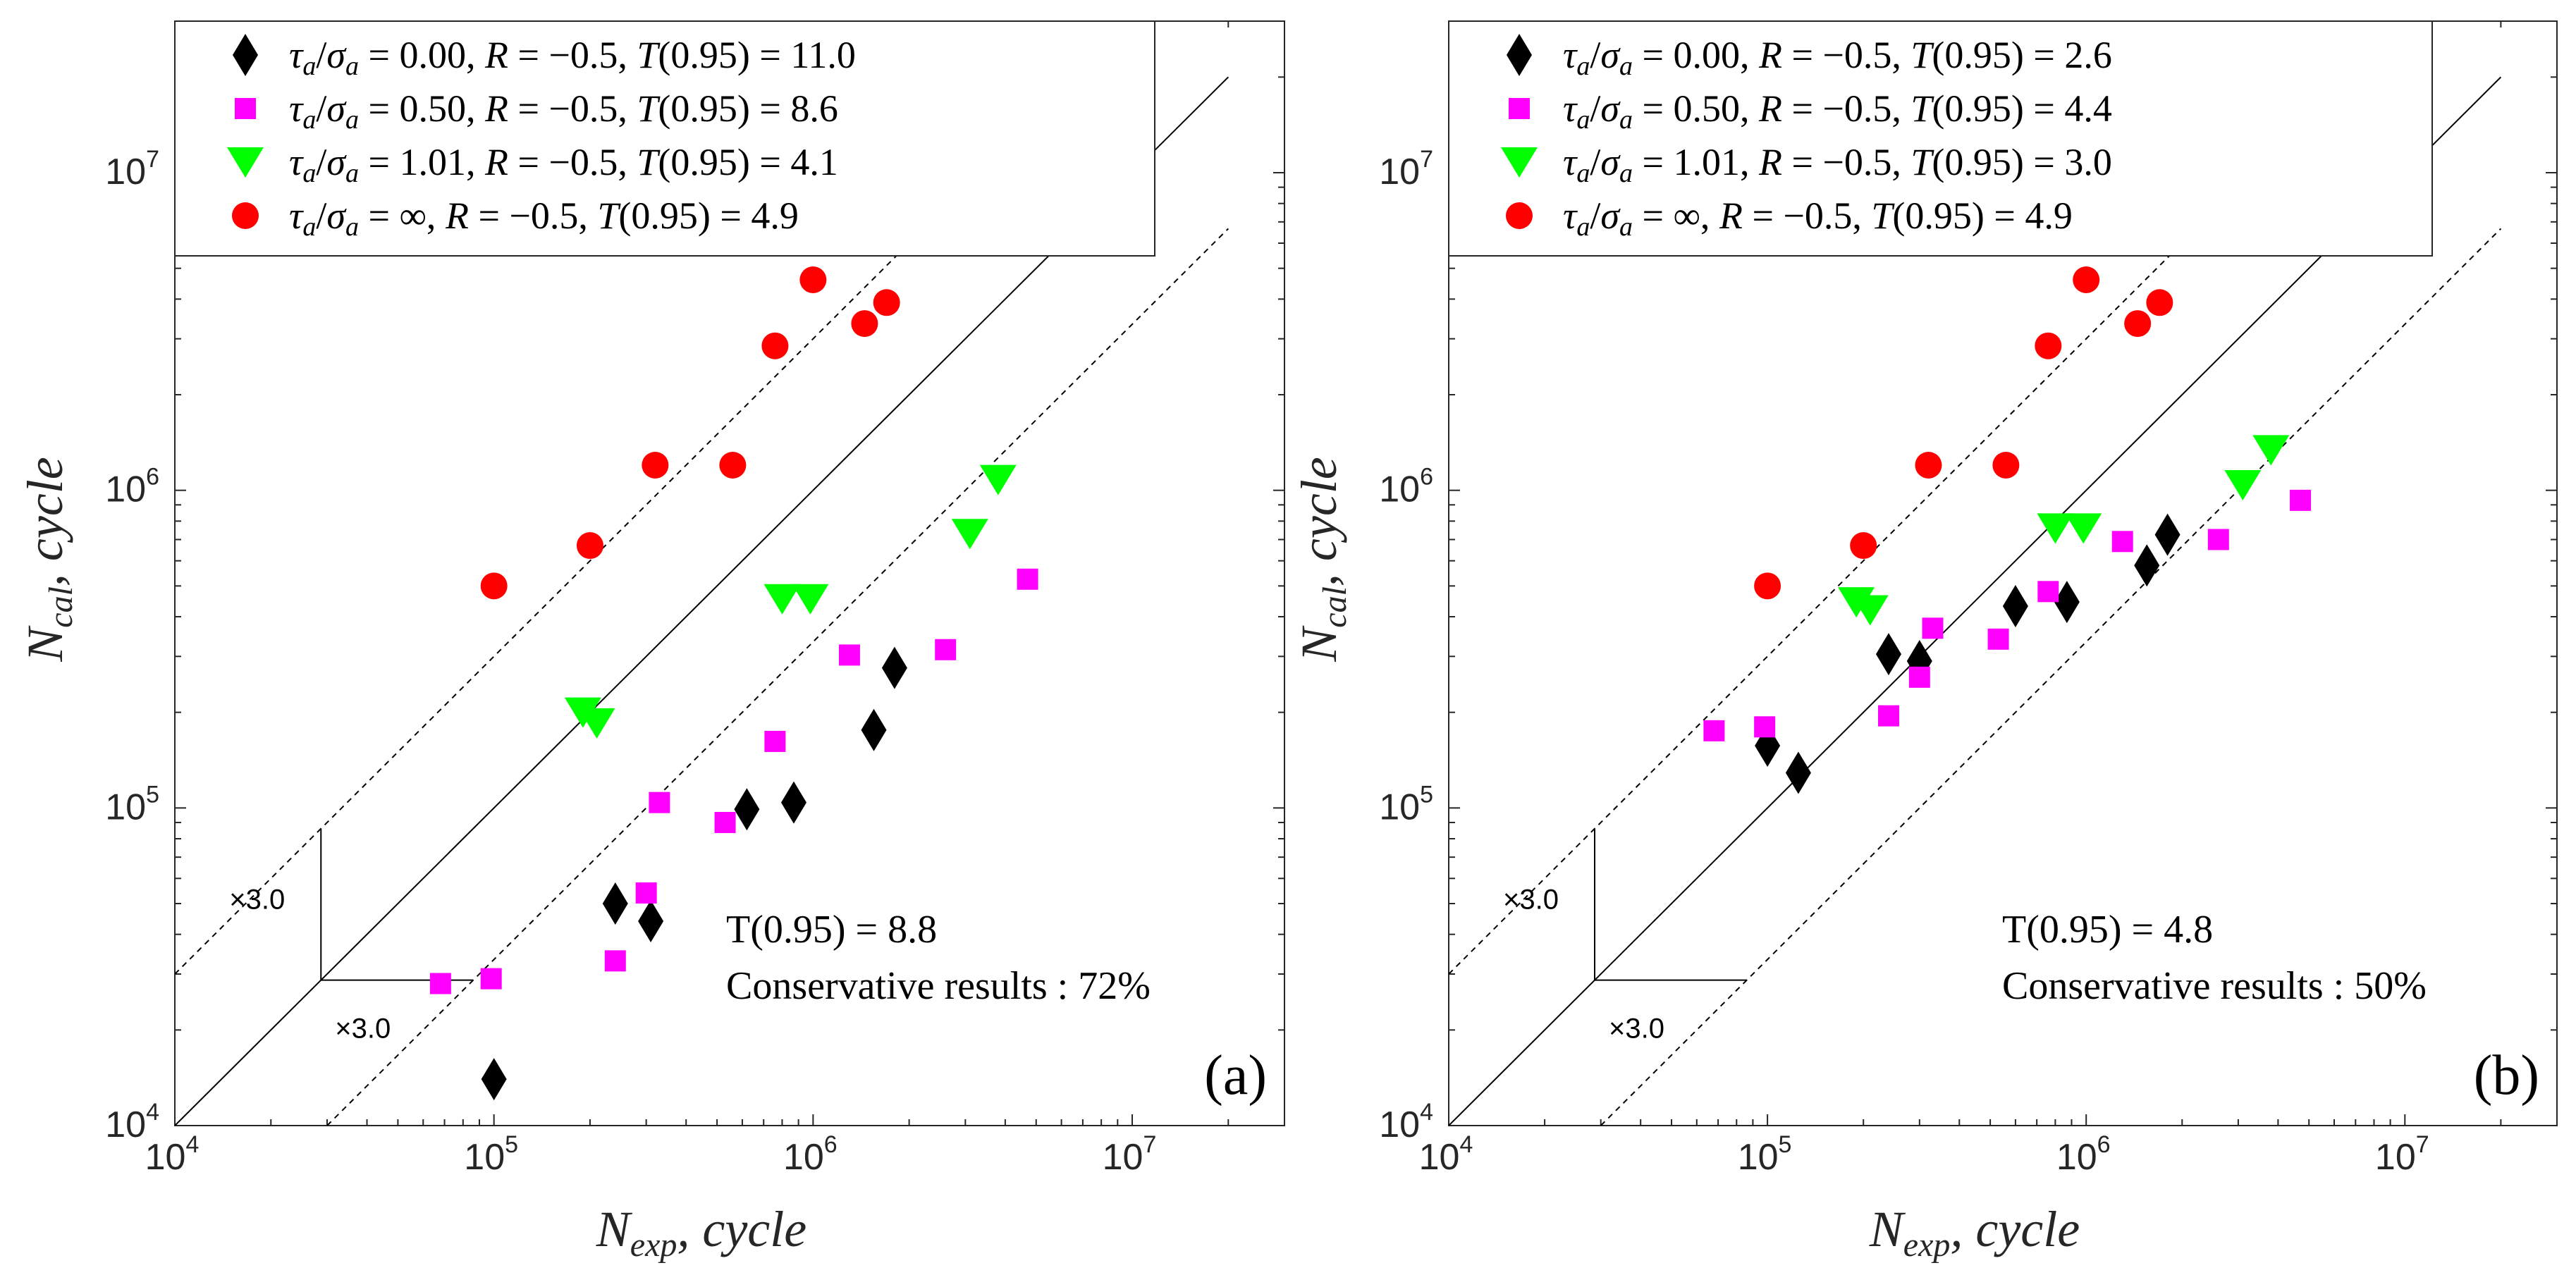 This screenshot has height=1275, width=2576. I want to click on legend-r-value: = −0.5,, so click(1846, 109).